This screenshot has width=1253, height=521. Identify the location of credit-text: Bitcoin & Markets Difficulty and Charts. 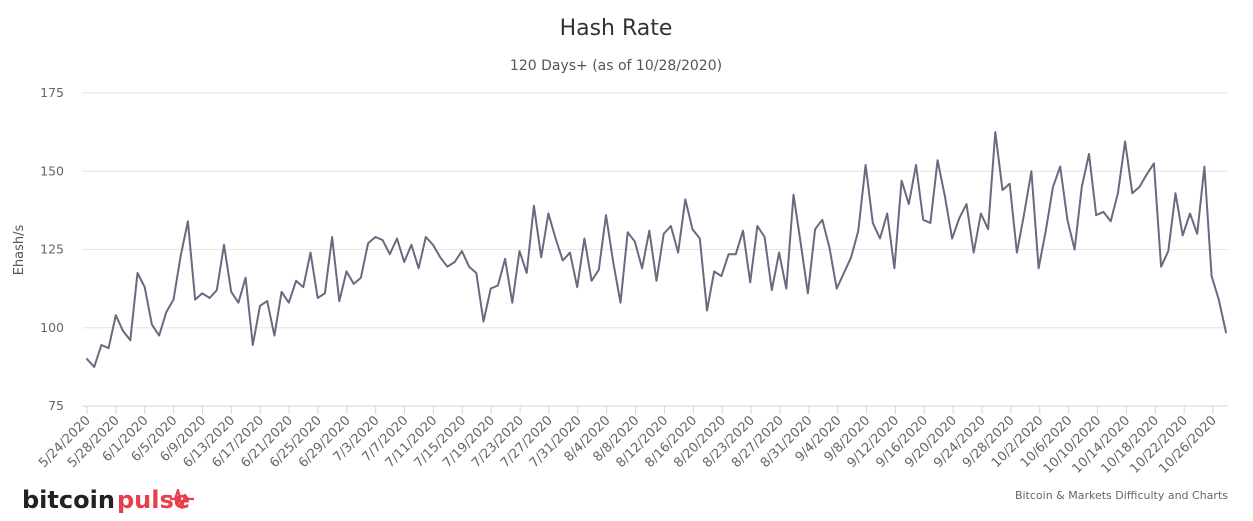
(1121, 495).